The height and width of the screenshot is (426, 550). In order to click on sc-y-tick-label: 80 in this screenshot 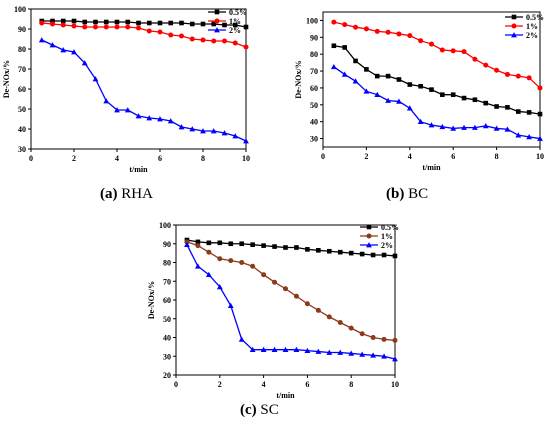, I will do `click(167, 263)`.